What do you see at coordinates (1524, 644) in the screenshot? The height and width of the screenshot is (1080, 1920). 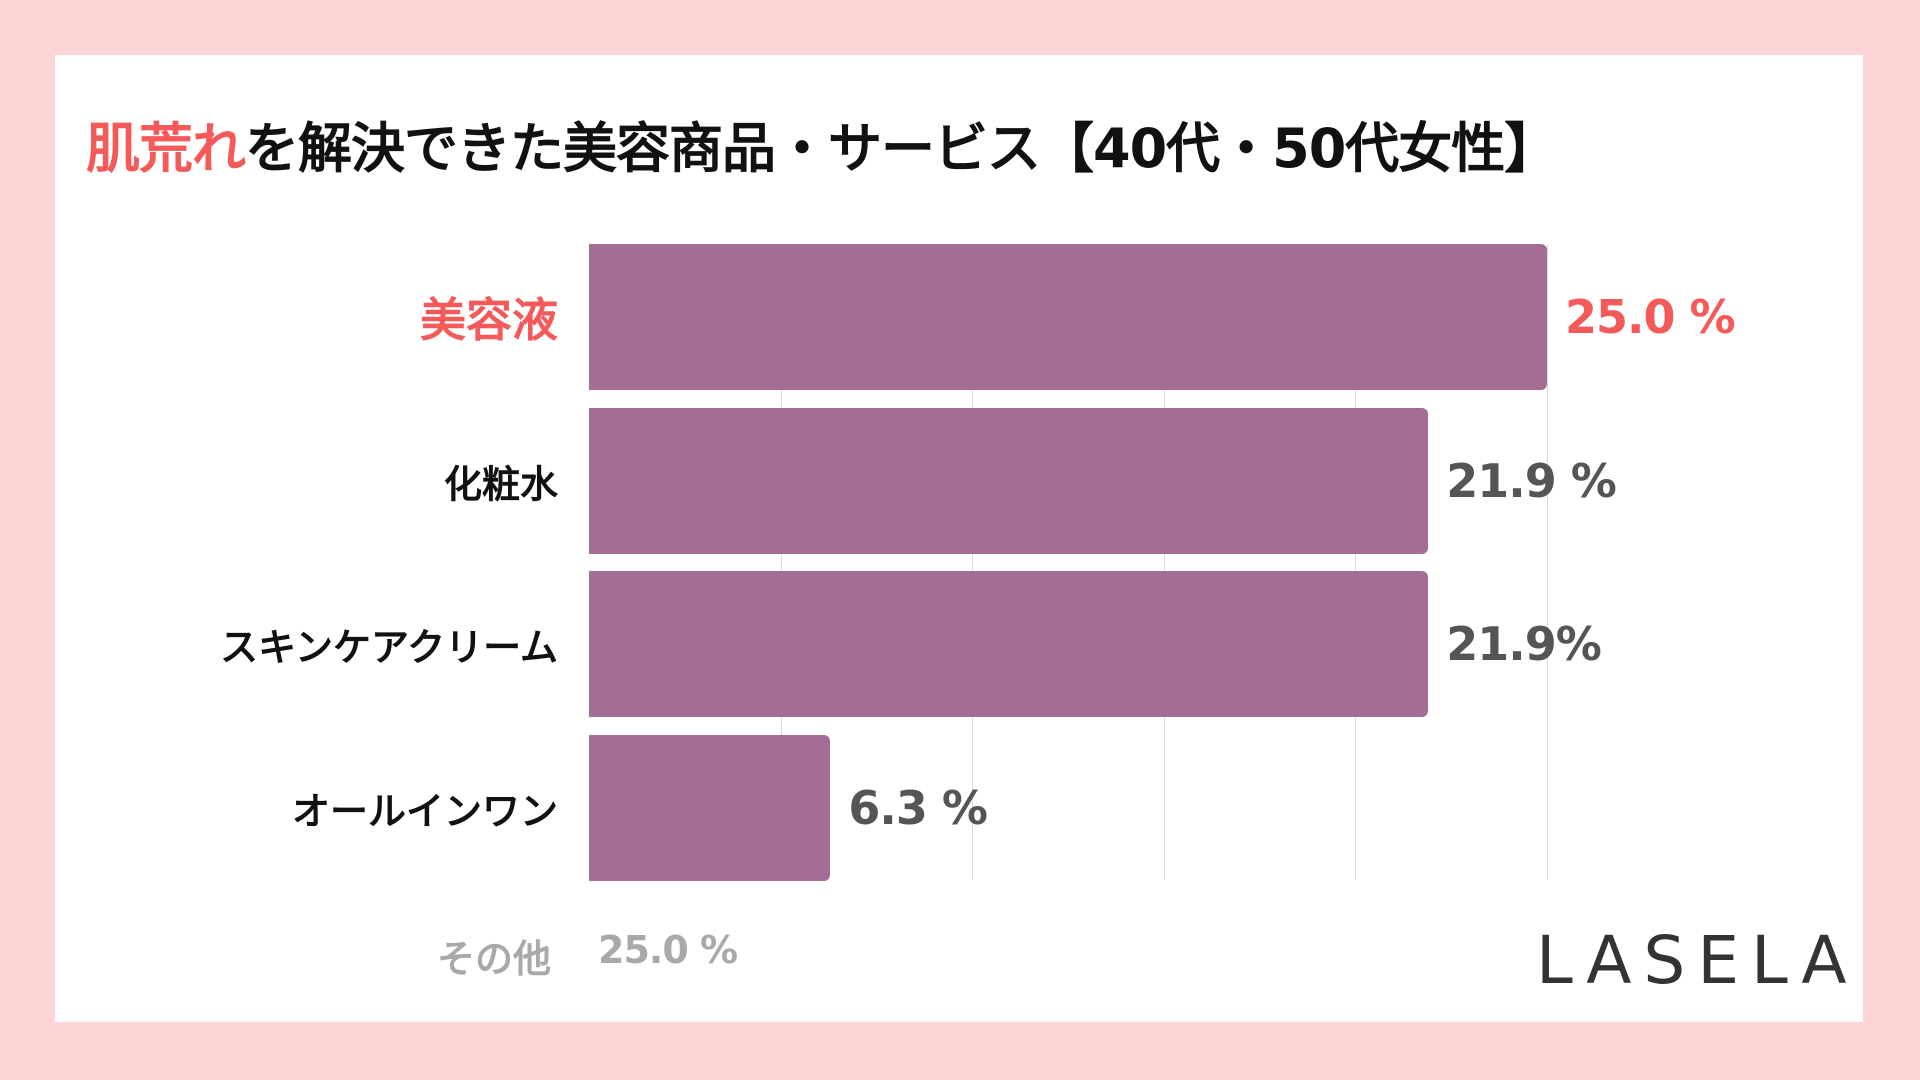 I see `value-label: 21.9%` at bounding box center [1524, 644].